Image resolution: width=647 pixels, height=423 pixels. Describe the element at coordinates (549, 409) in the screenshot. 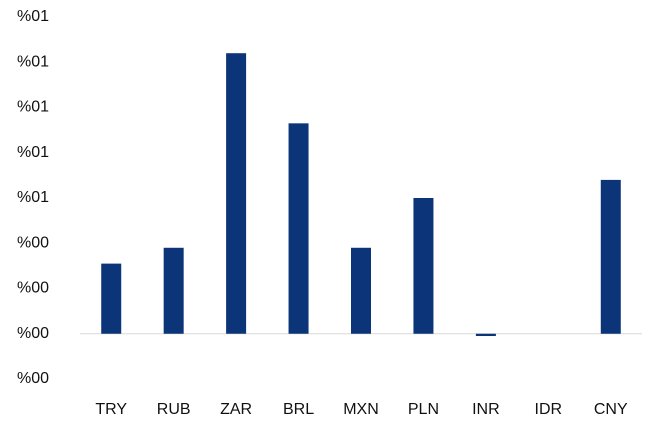

I see `x-tick-label: IDR` at that location.